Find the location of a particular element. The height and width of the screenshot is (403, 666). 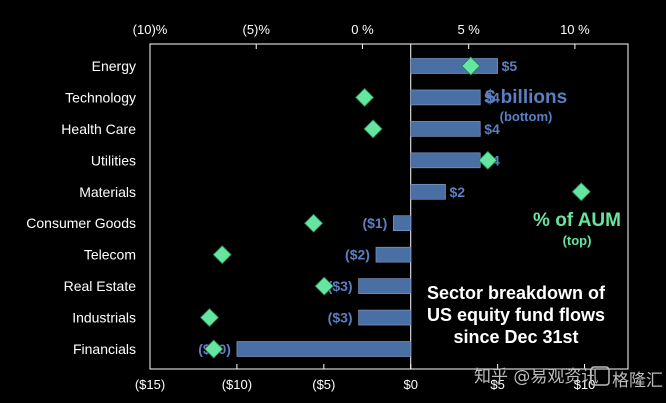

bottom-tick-label: ($15) is located at coordinates (150, 384).